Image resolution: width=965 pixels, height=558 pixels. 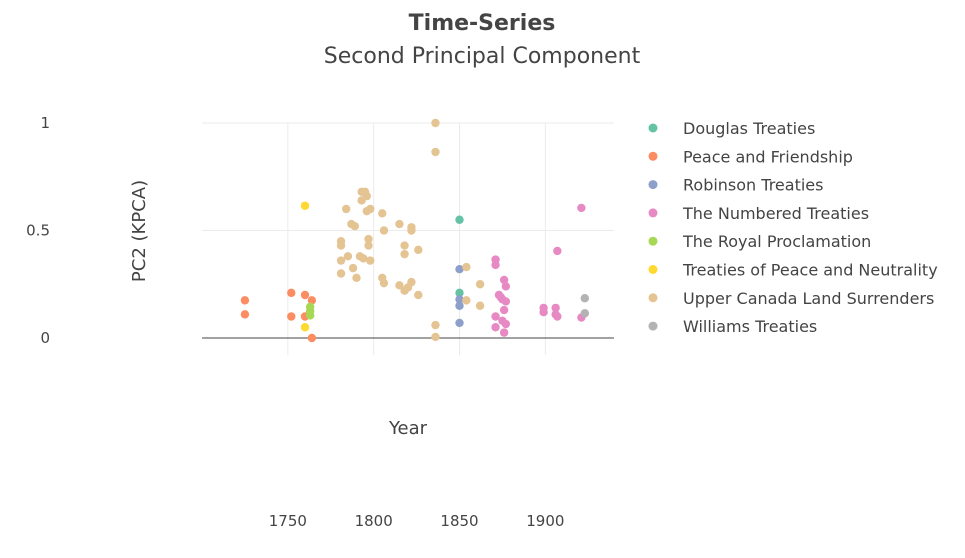 I want to click on legend-label: Williams Treaties, so click(x=750, y=326).